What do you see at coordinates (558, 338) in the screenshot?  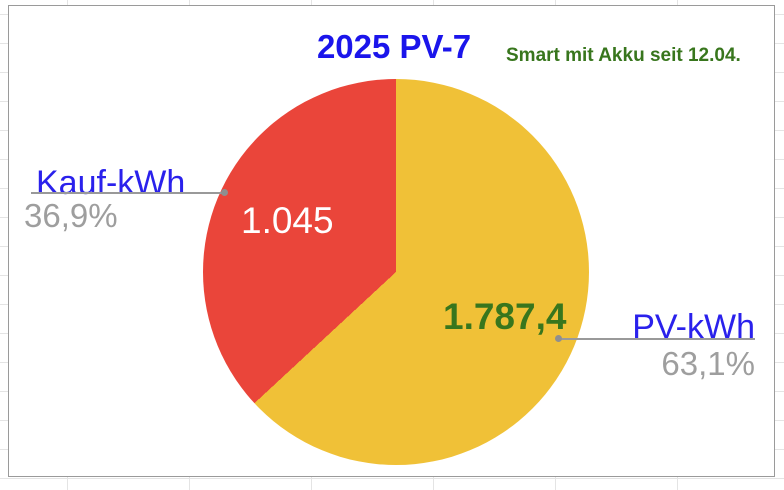 I see `leader-dot-pv` at bounding box center [558, 338].